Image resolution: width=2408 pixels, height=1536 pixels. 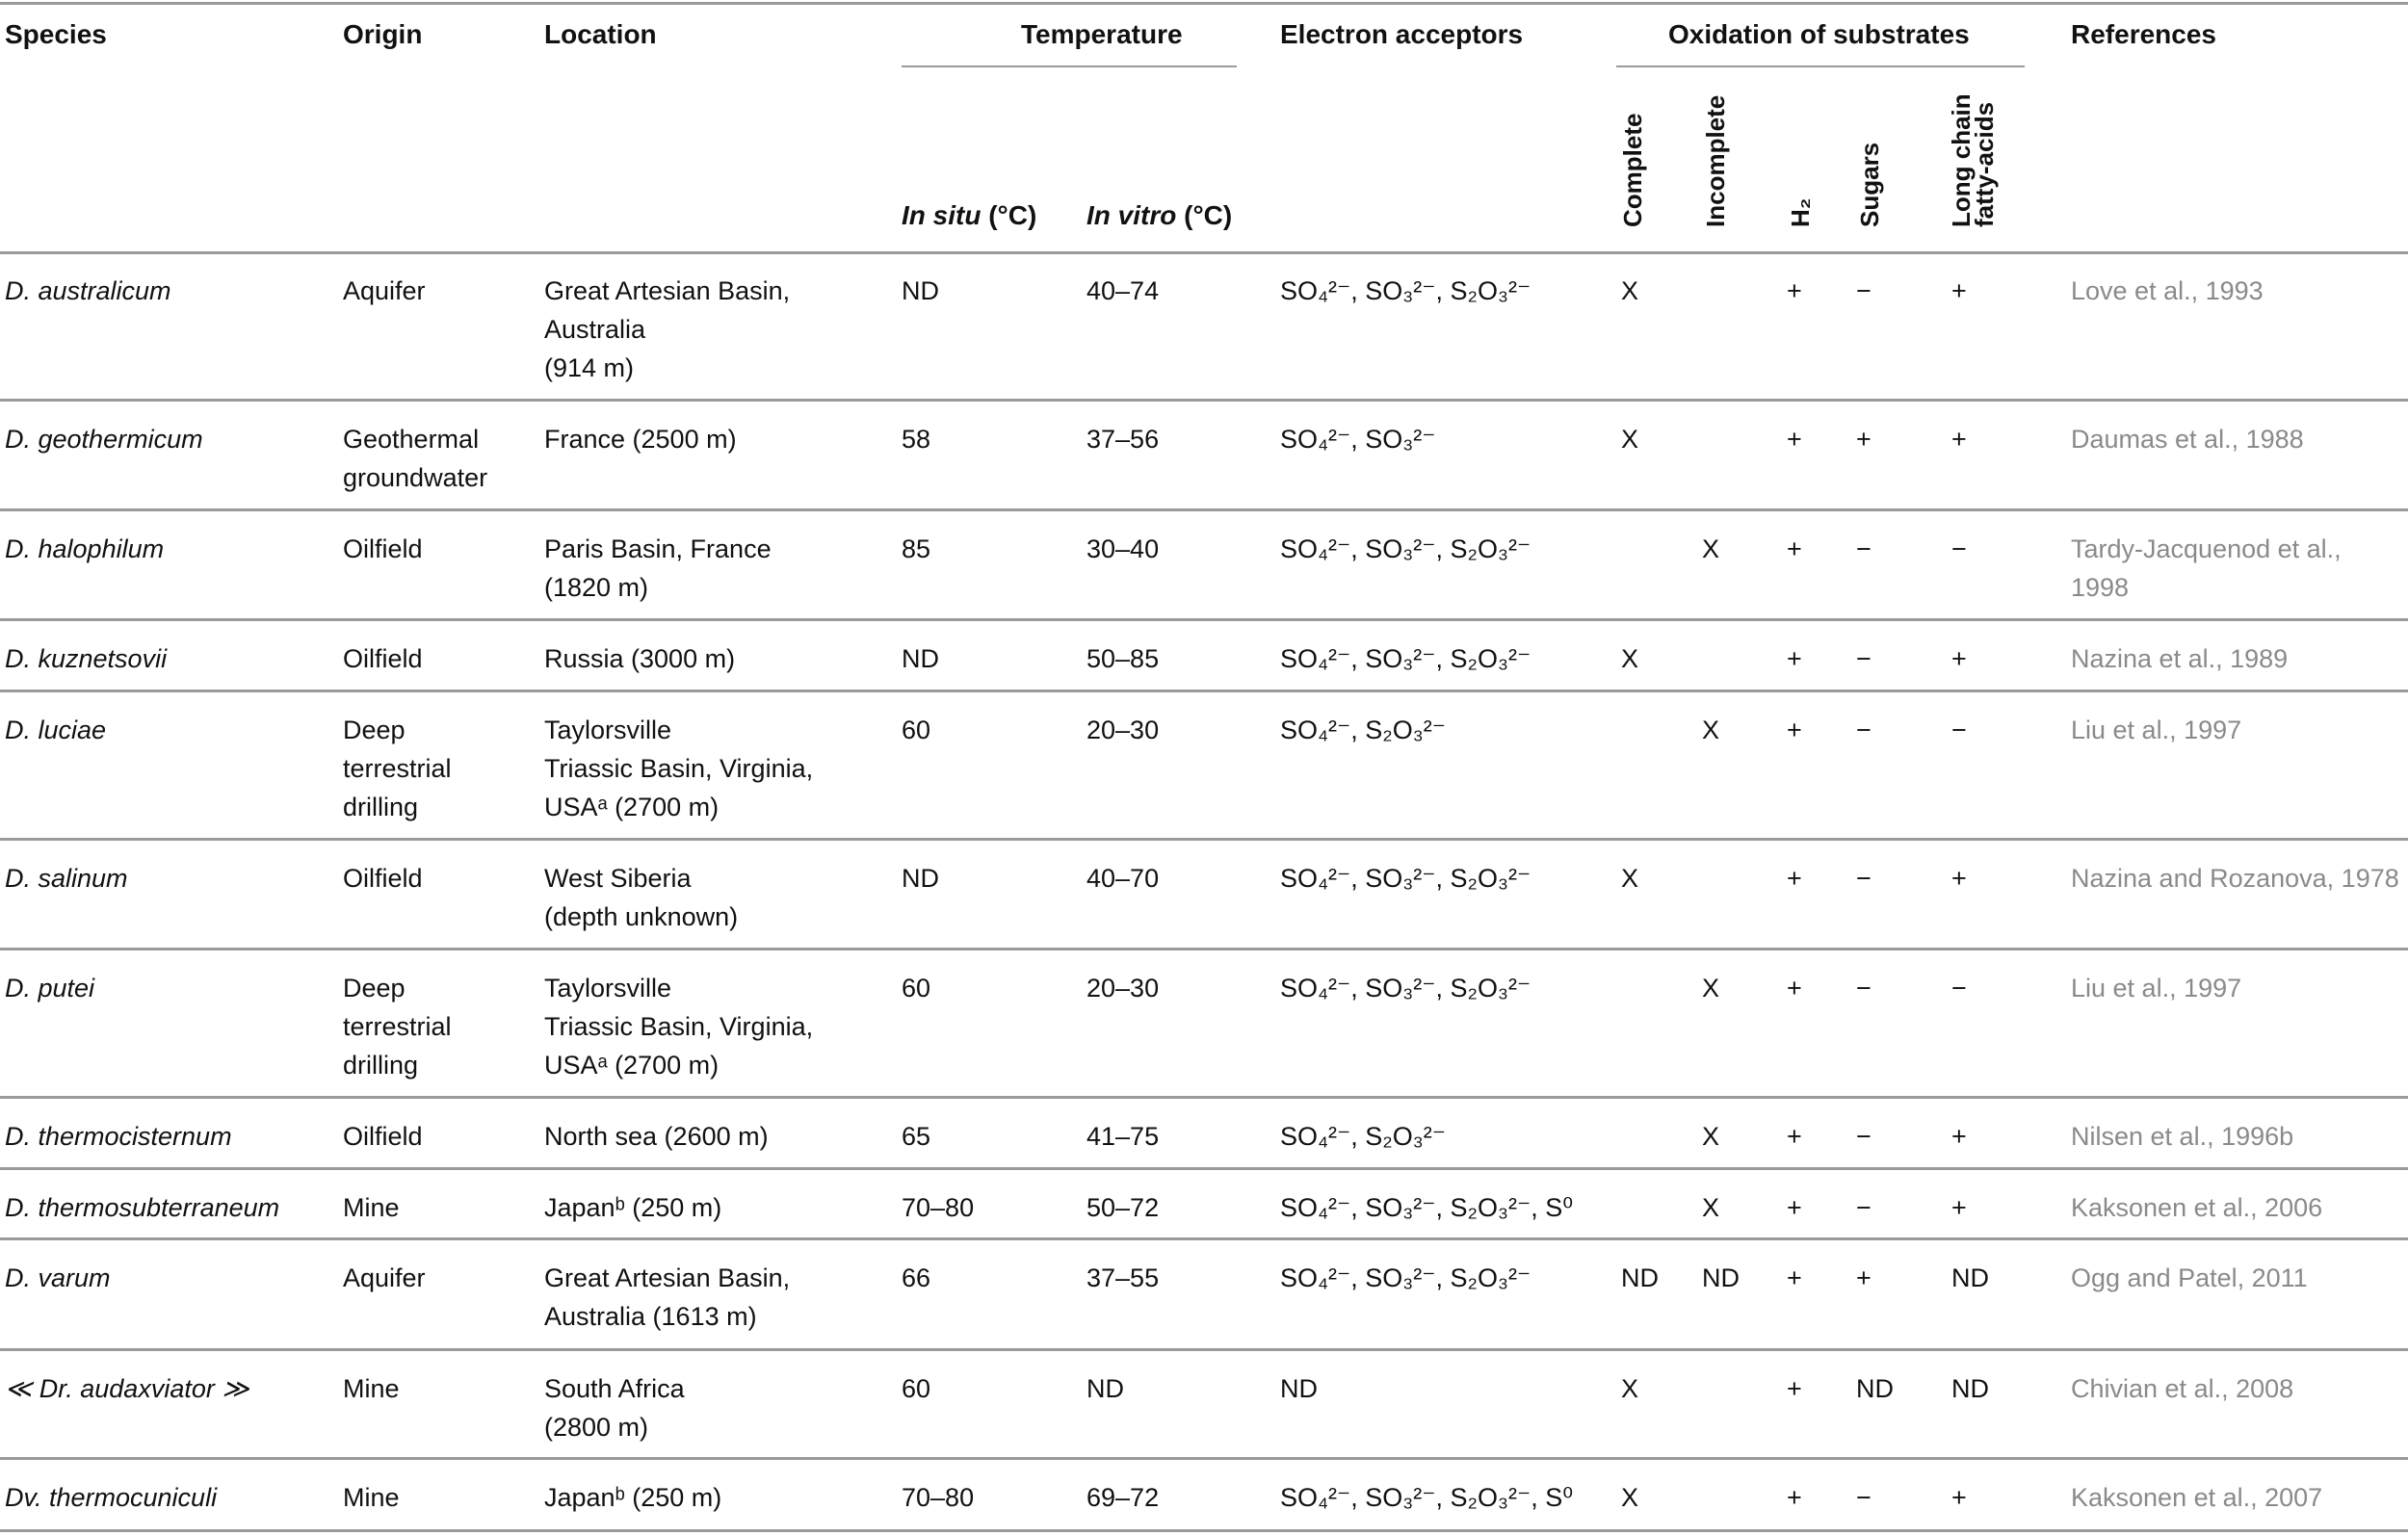 What do you see at coordinates (86, 658) in the screenshot?
I see `cell-species: D. kuznetsovii` at bounding box center [86, 658].